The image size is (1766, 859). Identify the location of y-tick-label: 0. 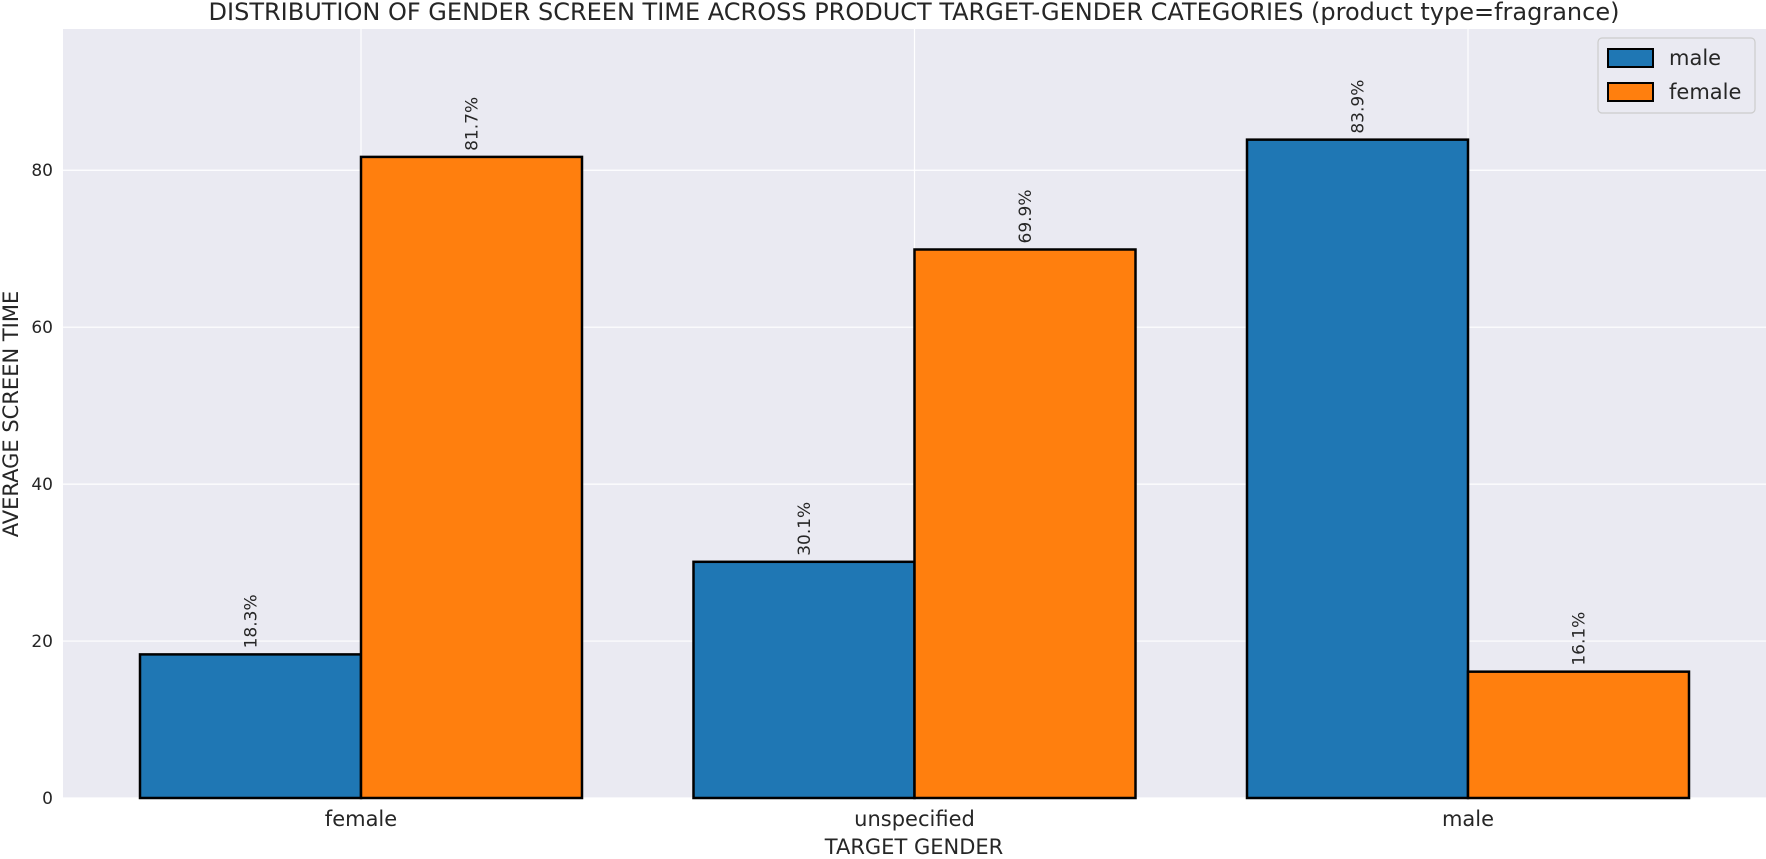
(47, 799).